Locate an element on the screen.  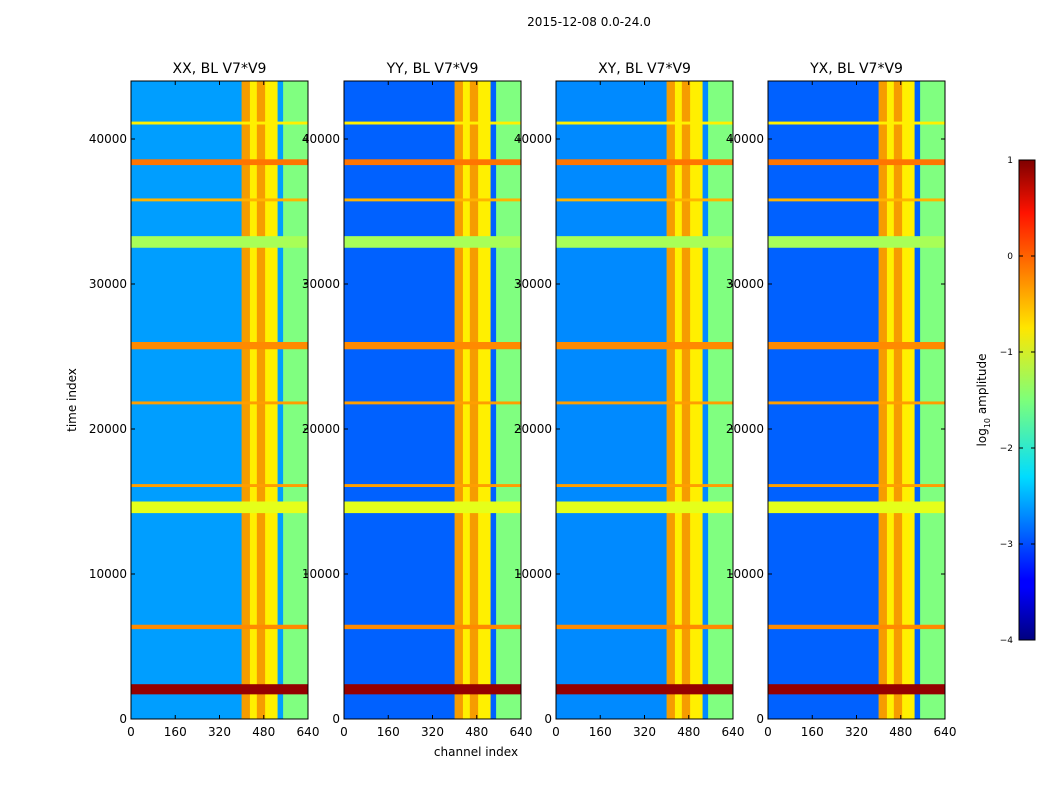
x-axis-label: channel index is located at coordinates (476, 752).